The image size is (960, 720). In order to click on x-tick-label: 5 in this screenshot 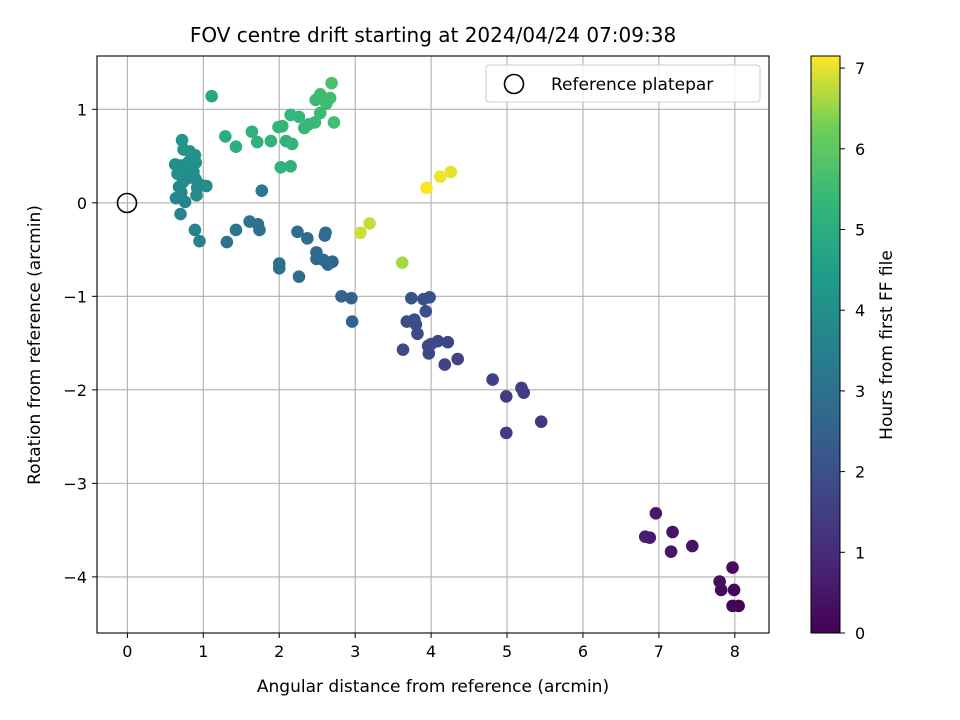, I will do `click(507, 651)`.